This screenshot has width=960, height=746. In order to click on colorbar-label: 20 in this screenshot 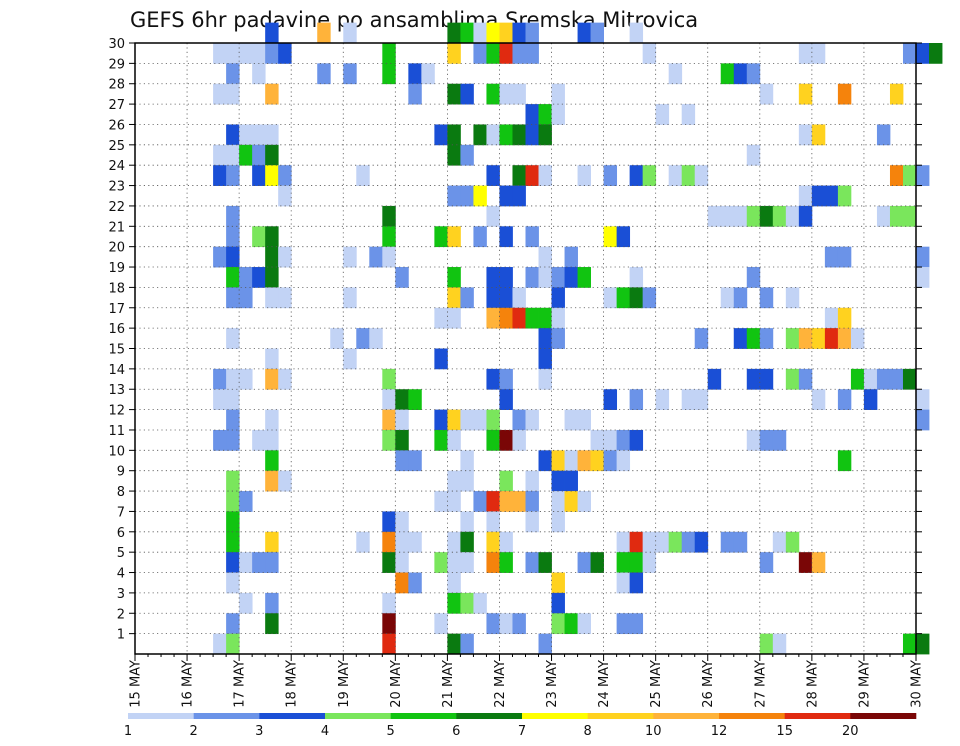, I will do `click(850, 731)`.